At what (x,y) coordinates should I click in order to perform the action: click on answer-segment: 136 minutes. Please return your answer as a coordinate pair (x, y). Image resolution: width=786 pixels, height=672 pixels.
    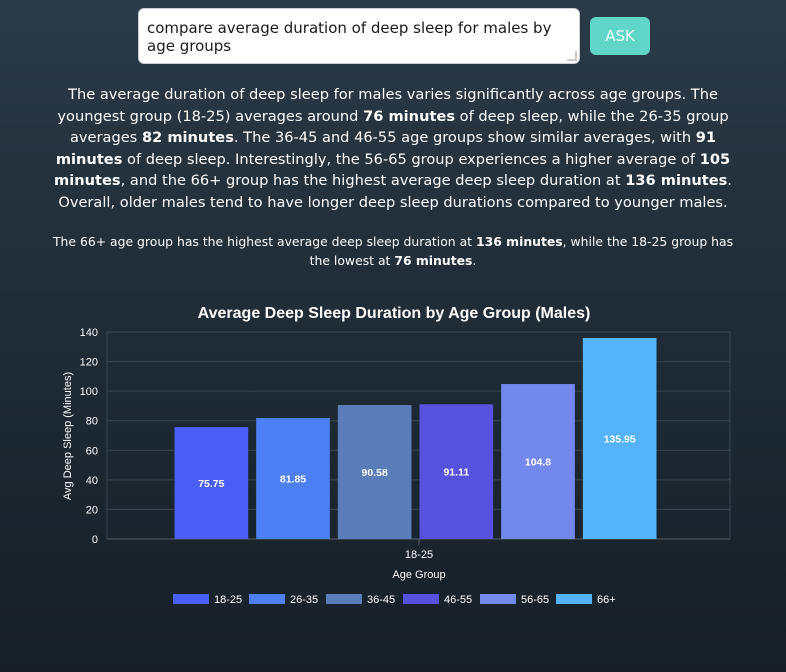
    Looking at the image, I should click on (676, 180).